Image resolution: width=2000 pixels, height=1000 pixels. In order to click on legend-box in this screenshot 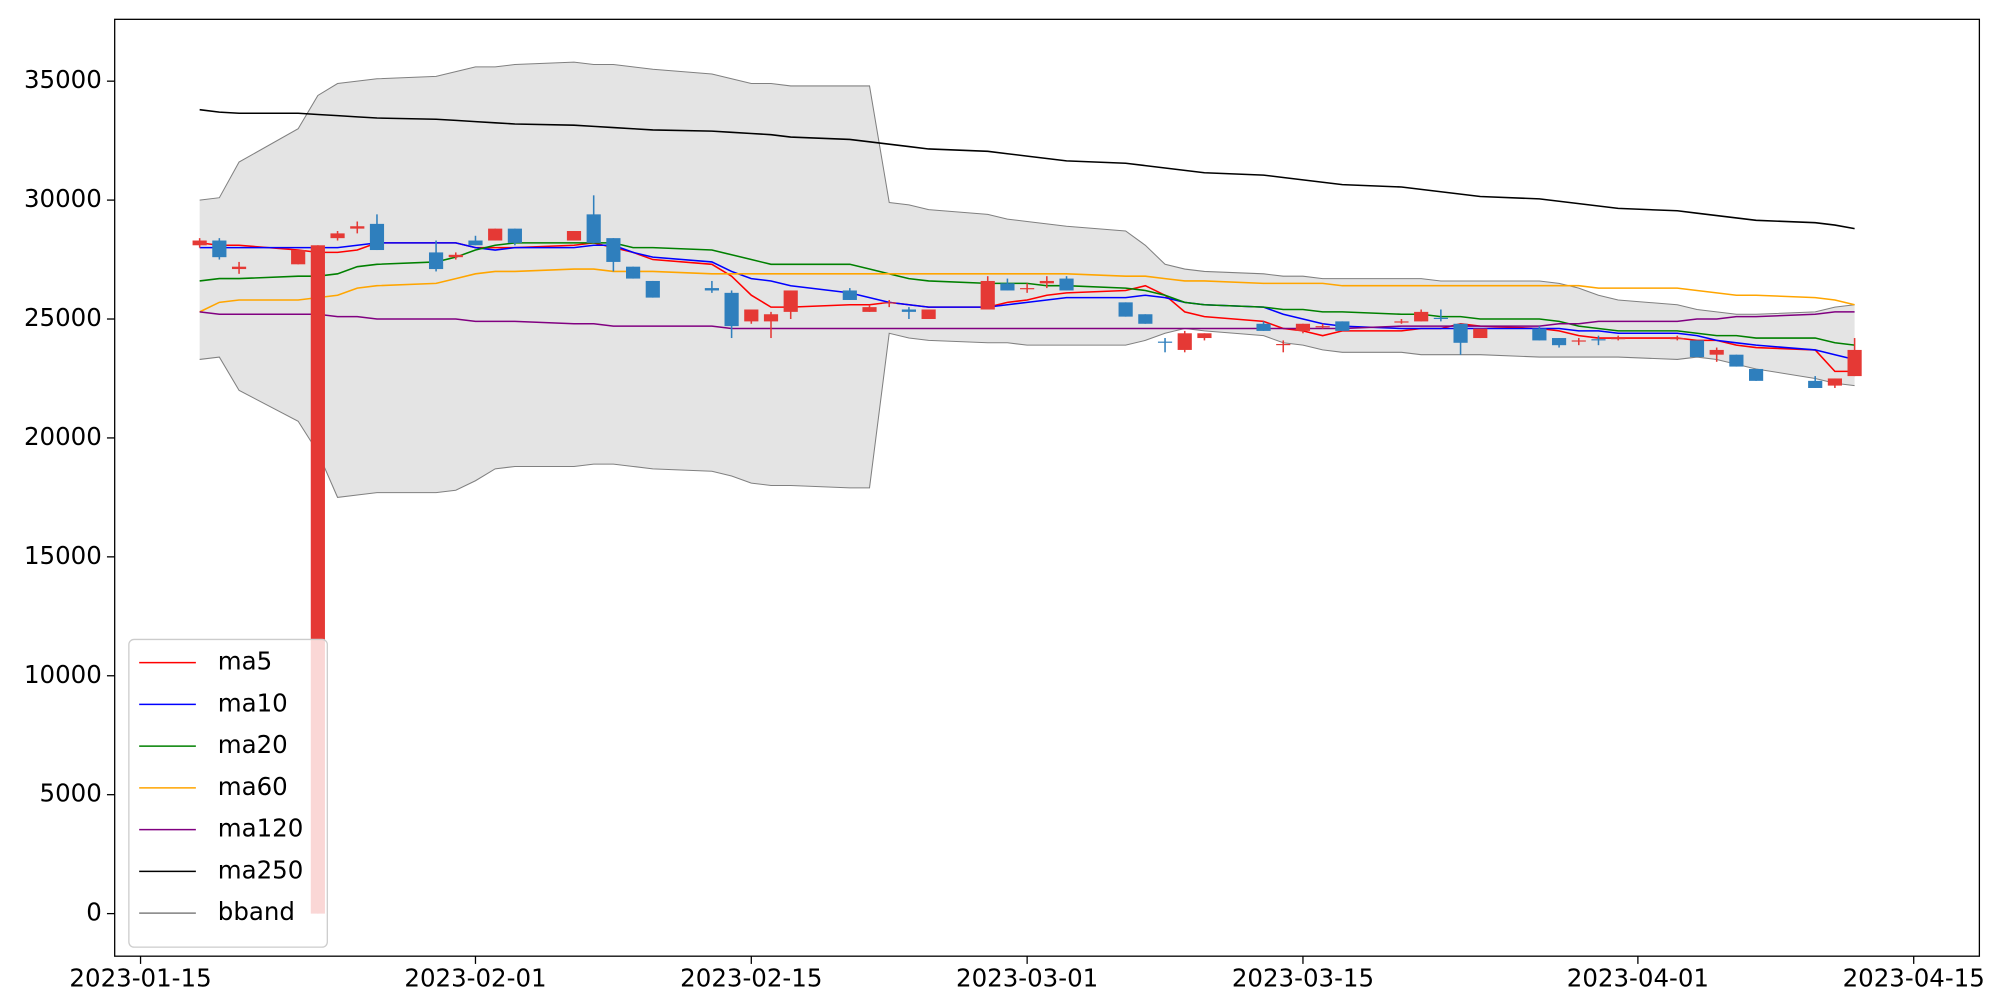, I will do `click(228, 793)`.